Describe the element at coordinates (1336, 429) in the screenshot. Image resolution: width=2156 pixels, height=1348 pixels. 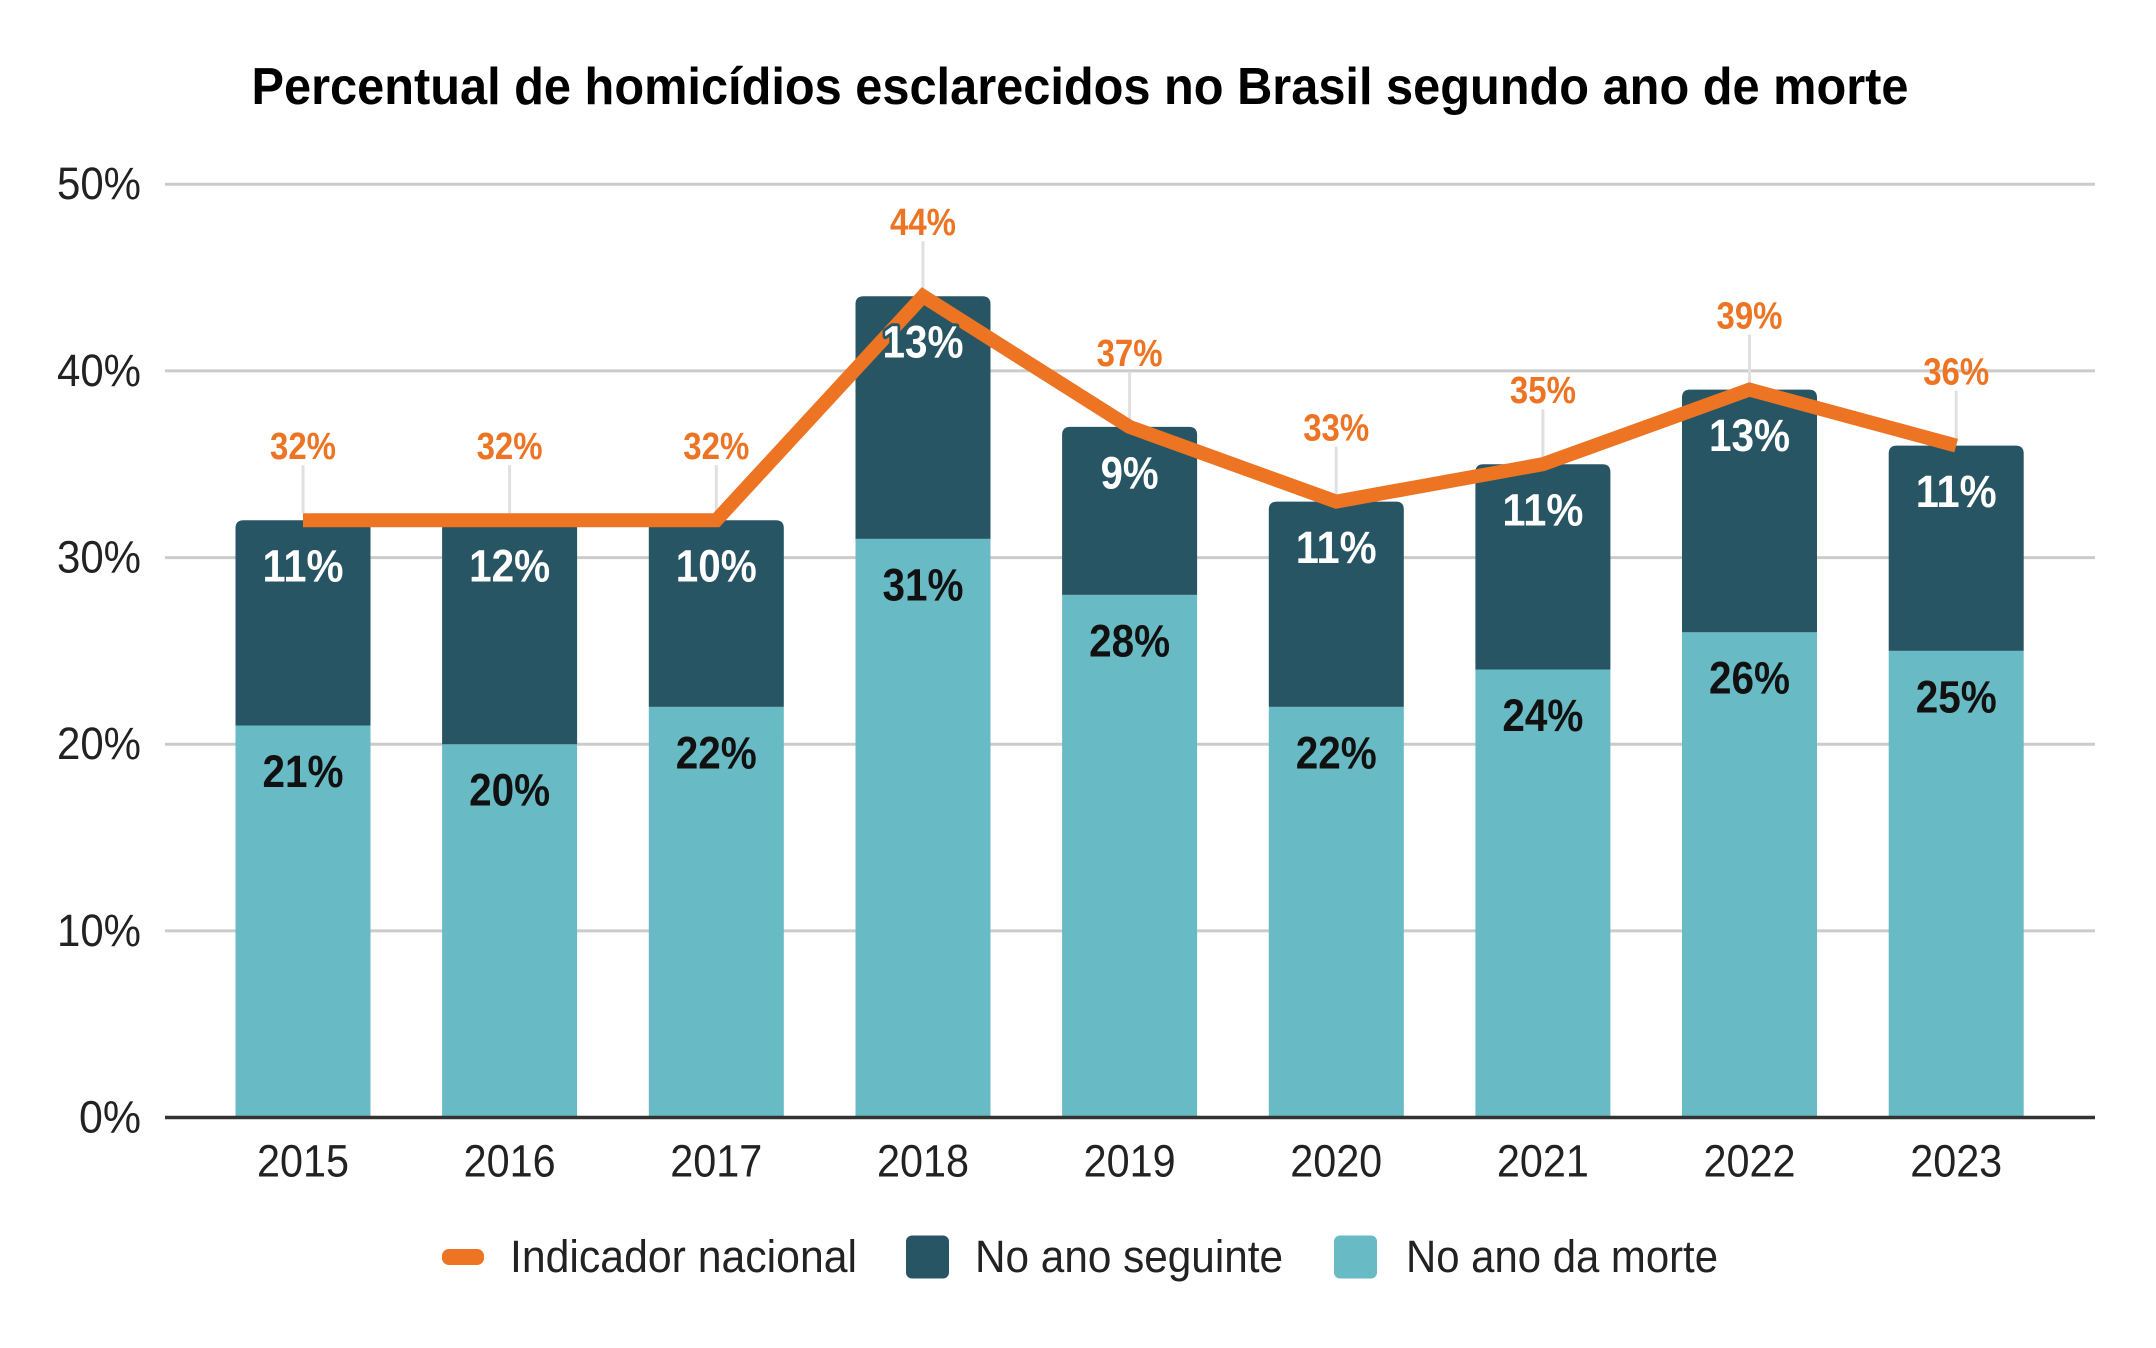
I see `svg-text: 33%` at that location.